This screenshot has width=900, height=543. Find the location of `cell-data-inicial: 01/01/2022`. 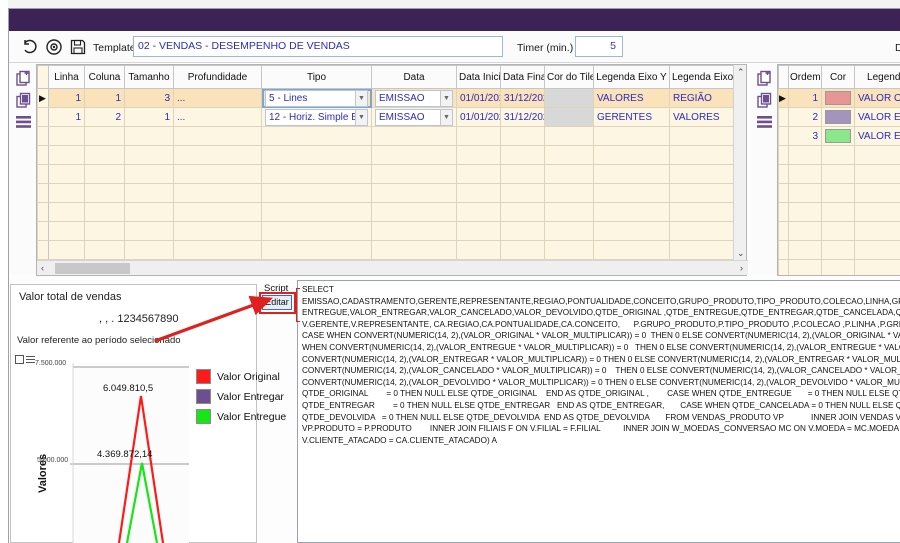

cell-data-inicial: 01/01/2022 is located at coordinates (478, 98).